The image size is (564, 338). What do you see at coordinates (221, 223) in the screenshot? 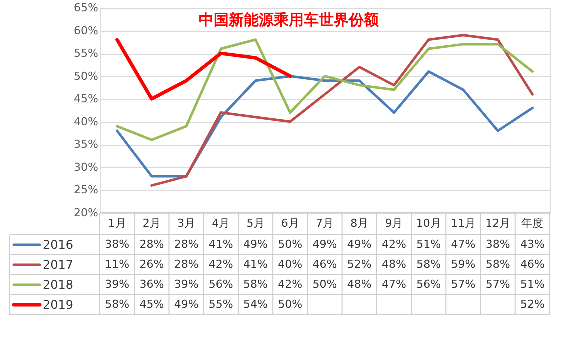
I see `x-tick-label: 4月` at bounding box center [221, 223].